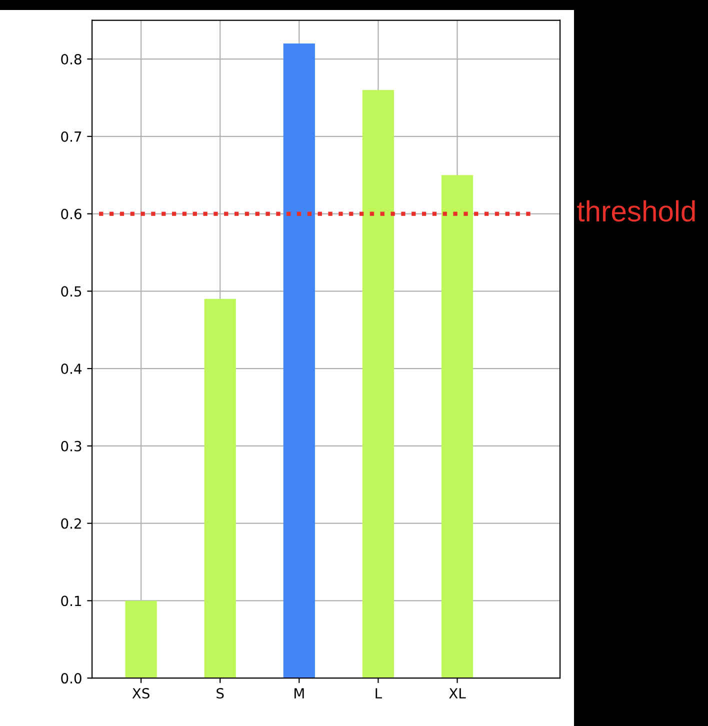 Image resolution: width=708 pixels, height=726 pixels. What do you see at coordinates (141, 693) in the screenshot?
I see `x-tick-label: XS` at bounding box center [141, 693].